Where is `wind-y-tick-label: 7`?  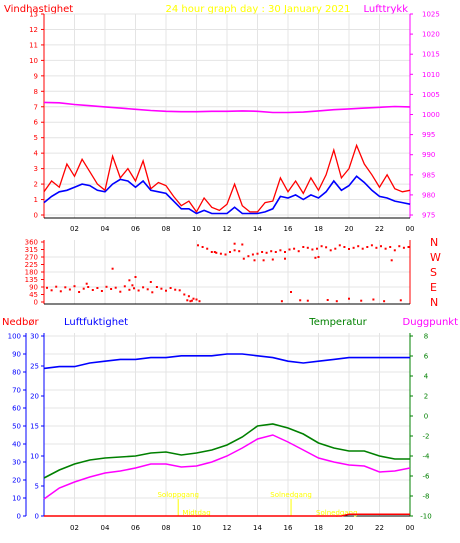 wind-y-tick-label: 7 is located at coordinates (36, 107).